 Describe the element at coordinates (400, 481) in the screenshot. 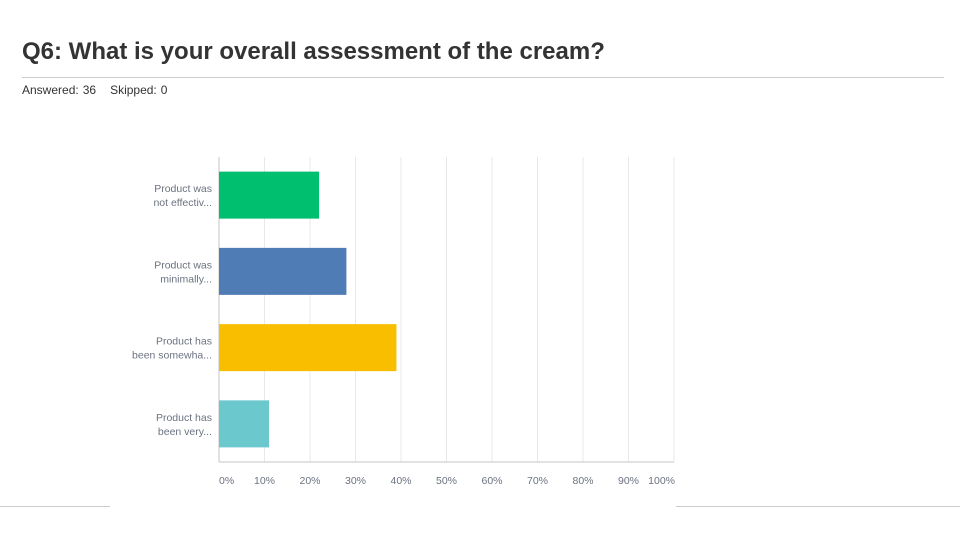

I see `x-tick-label: 40%` at that location.